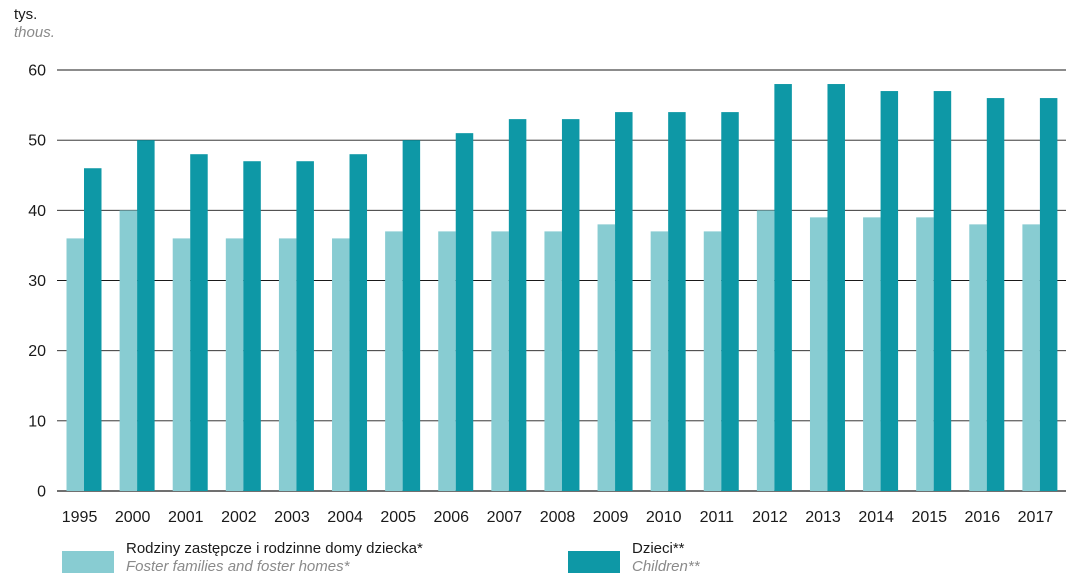 The width and height of the screenshot is (1066, 585). I want to click on legend-swatch-children, so click(594, 562).